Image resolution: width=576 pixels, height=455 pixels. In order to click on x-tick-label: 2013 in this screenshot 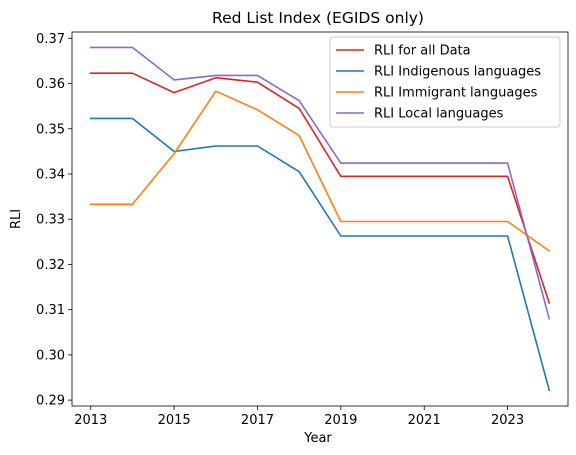, I will do `click(90, 420)`.